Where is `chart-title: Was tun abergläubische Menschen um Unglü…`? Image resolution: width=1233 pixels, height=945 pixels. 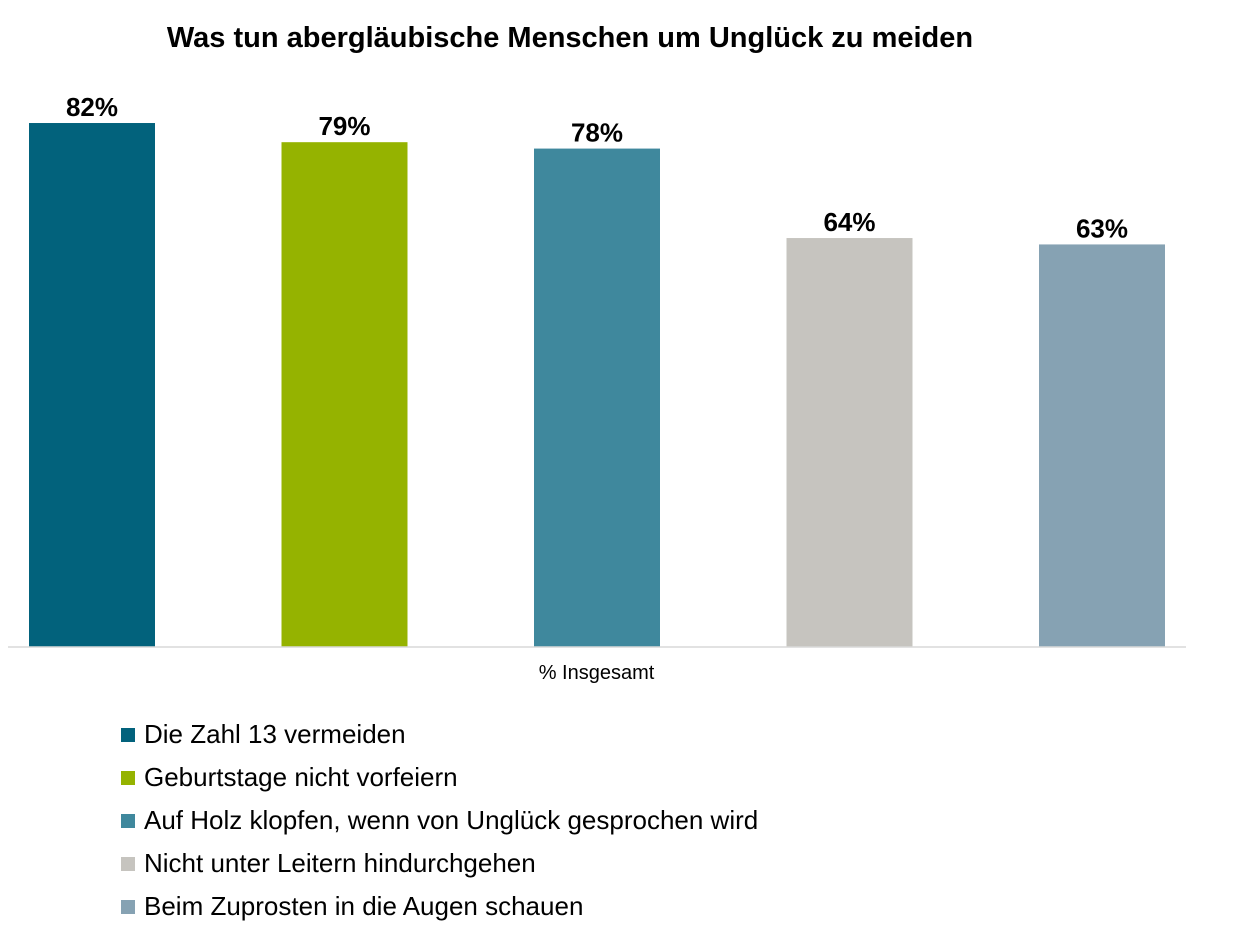 chart-title: Was tun abergläubische Menschen um Unglü… is located at coordinates (570, 38).